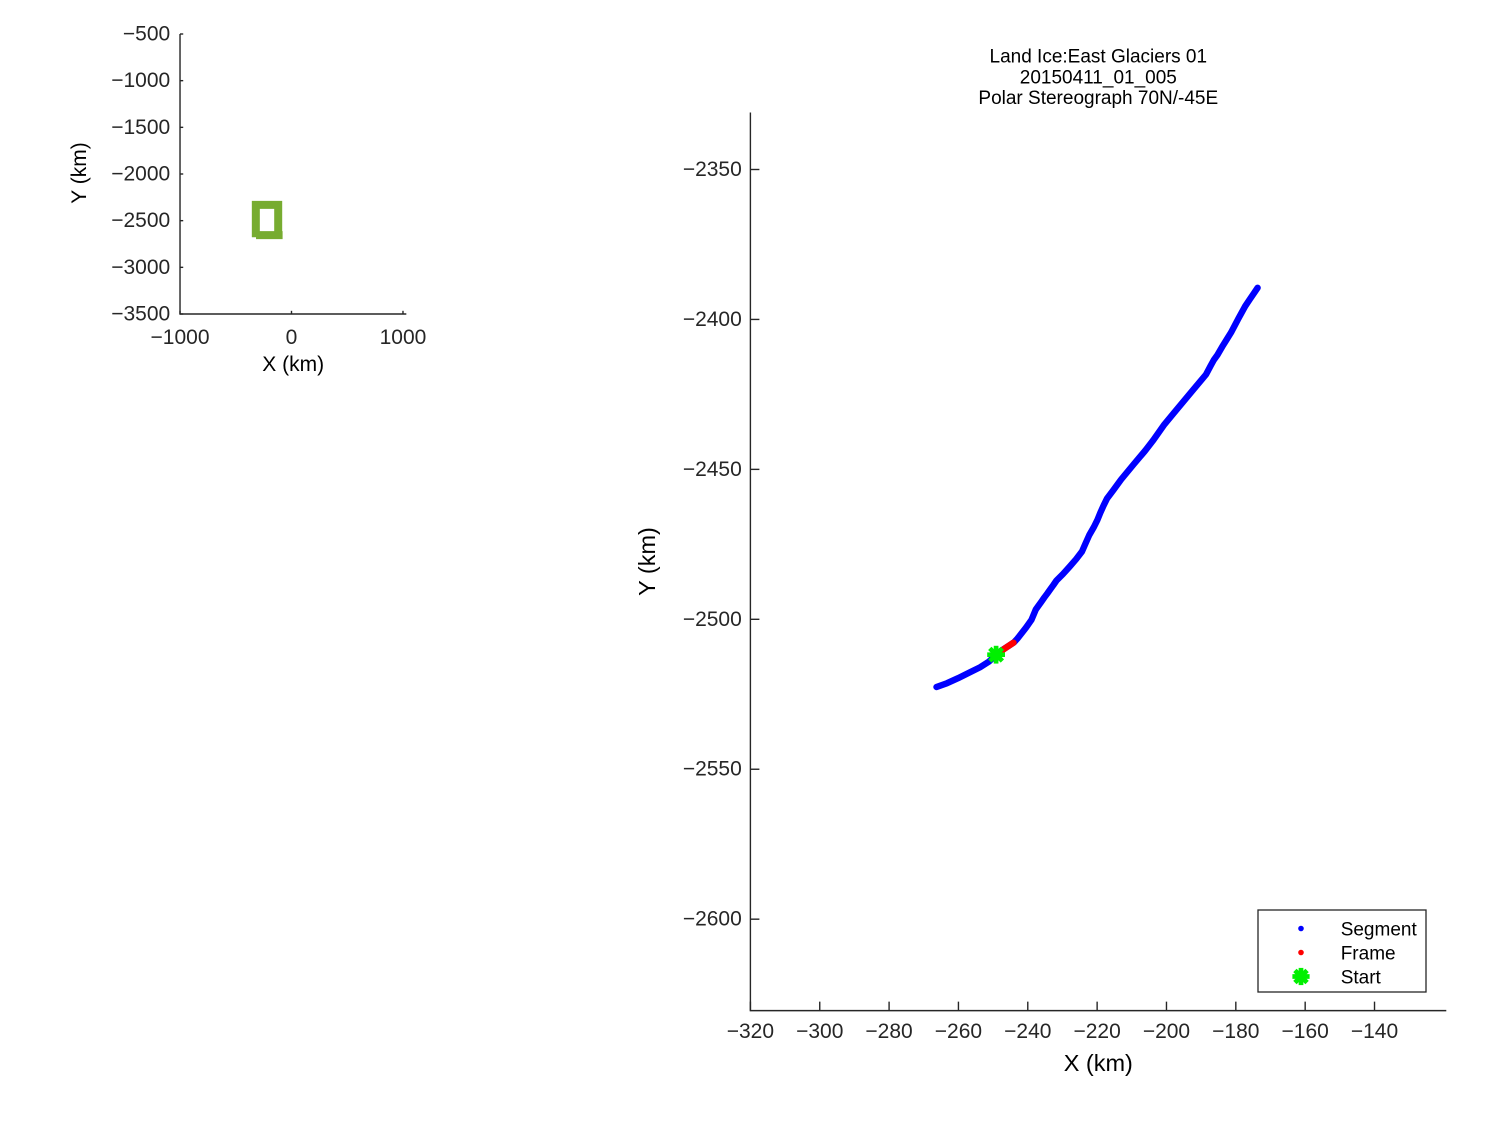  I want to click on chart-title-line-3: Polar Stereograph 70N/-45E, so click(1098, 98).